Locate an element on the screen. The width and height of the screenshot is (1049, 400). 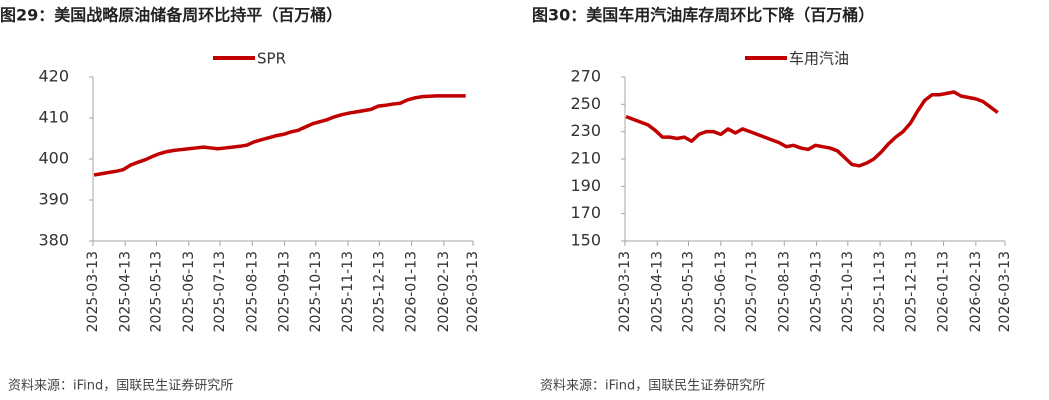
y-tick-label: 150 is located at coordinates (585, 240).